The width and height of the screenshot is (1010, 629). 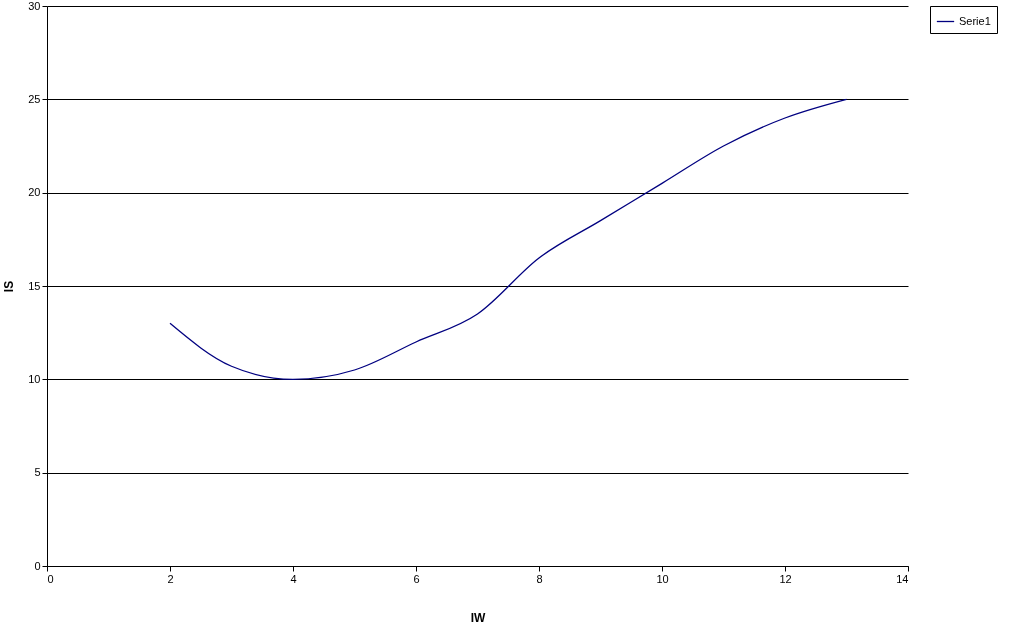 What do you see at coordinates (50, 578) in the screenshot?
I see `x-tick-label: 0` at bounding box center [50, 578].